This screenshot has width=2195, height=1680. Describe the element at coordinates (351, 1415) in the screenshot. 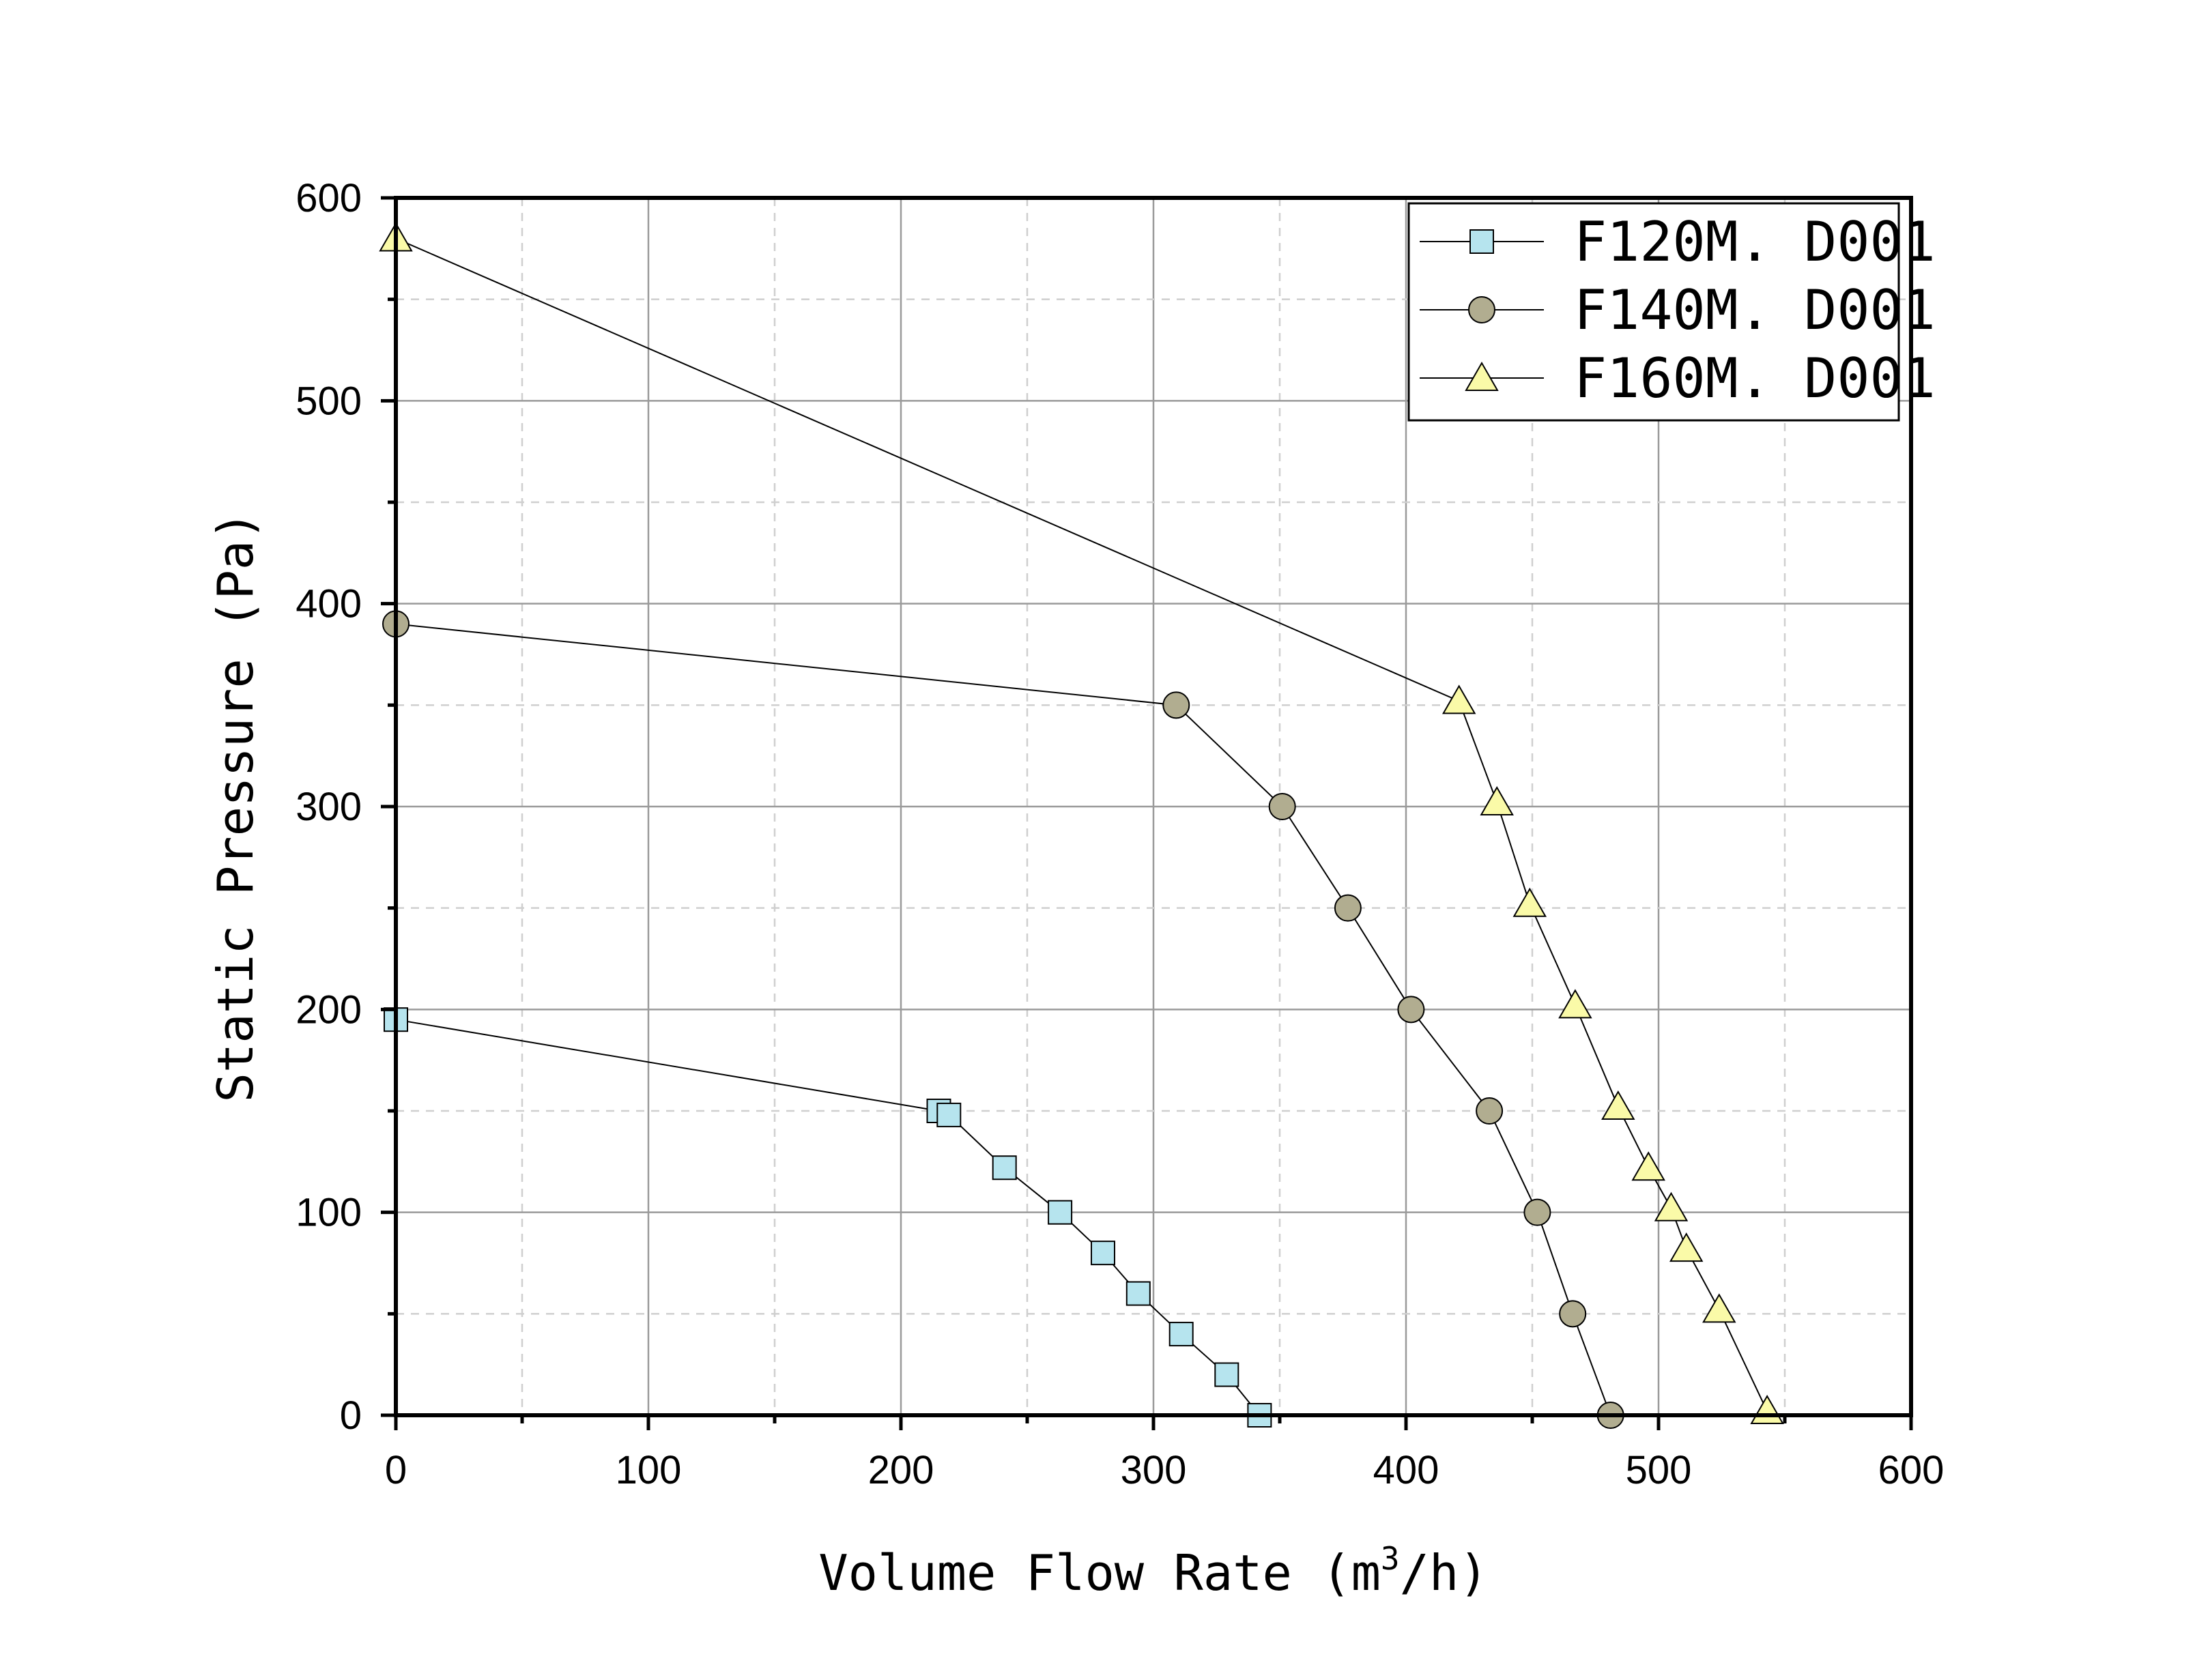

I see `y-tick-label: 0` at that location.